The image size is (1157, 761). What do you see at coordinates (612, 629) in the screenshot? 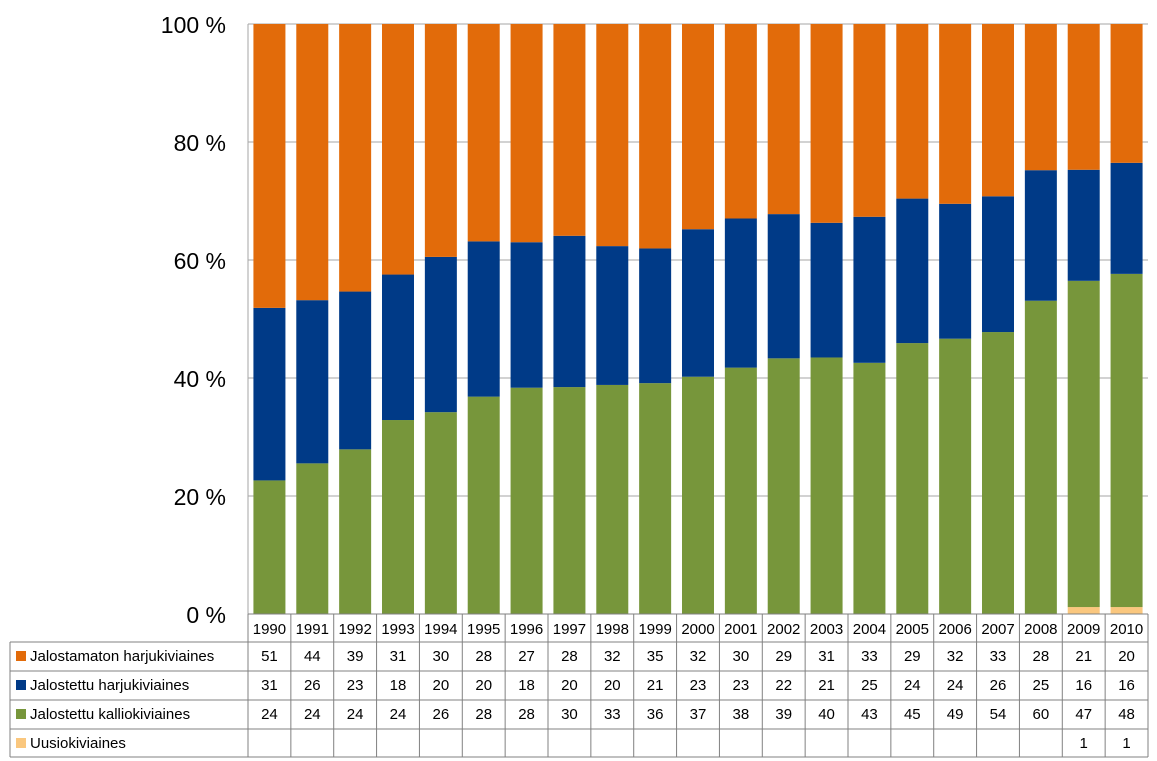
I see `year-label: 1998` at bounding box center [612, 629].